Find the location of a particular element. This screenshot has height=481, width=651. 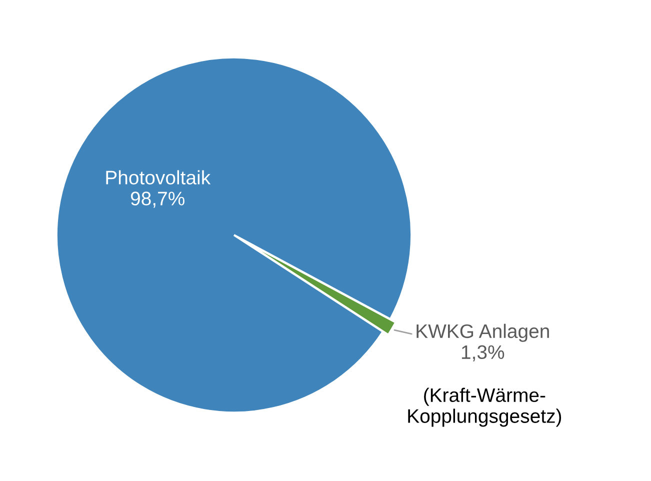

data-label: 1,3% is located at coordinates (483, 353).